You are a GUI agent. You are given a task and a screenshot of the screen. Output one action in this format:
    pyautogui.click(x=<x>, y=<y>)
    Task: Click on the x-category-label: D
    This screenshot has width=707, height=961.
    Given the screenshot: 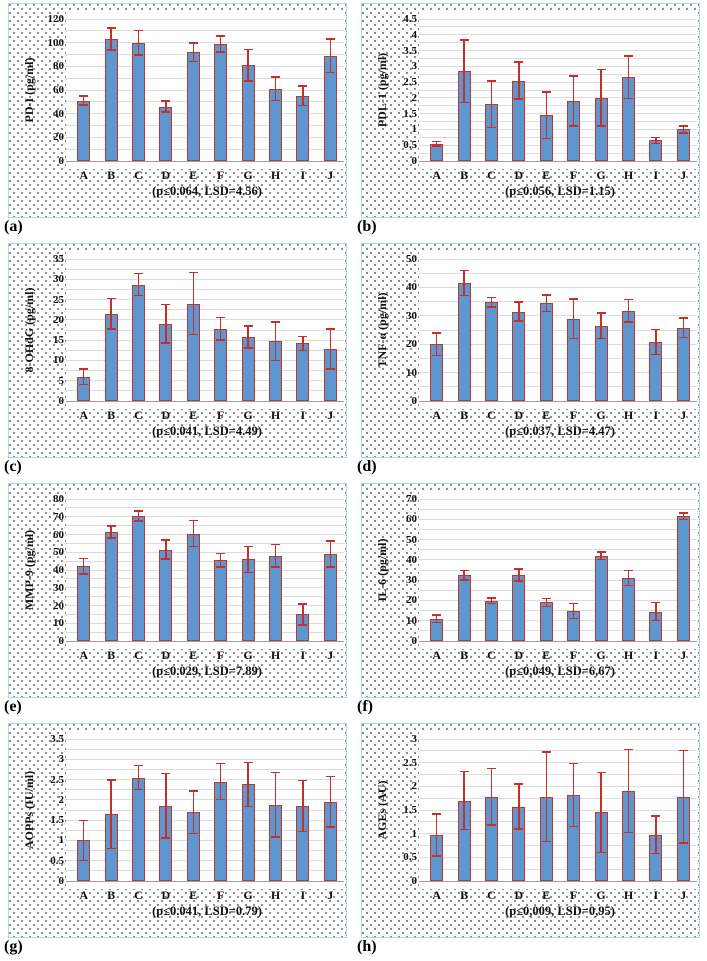 What is the action you would take?
    pyautogui.click(x=166, y=415)
    